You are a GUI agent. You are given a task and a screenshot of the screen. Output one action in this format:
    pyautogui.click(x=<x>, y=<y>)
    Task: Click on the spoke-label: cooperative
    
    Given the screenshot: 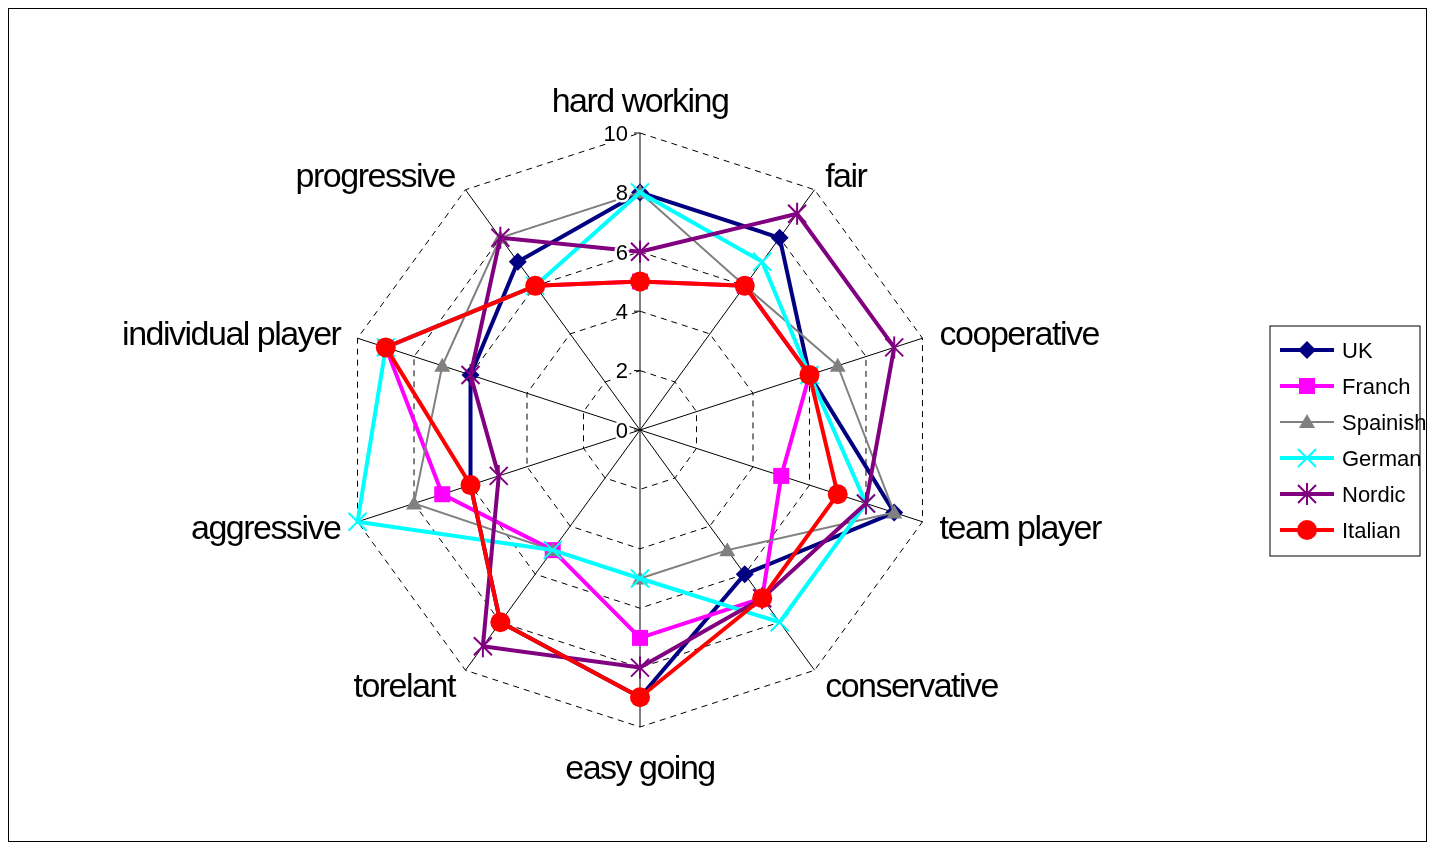 What is the action you would take?
    pyautogui.click(x=1019, y=332)
    